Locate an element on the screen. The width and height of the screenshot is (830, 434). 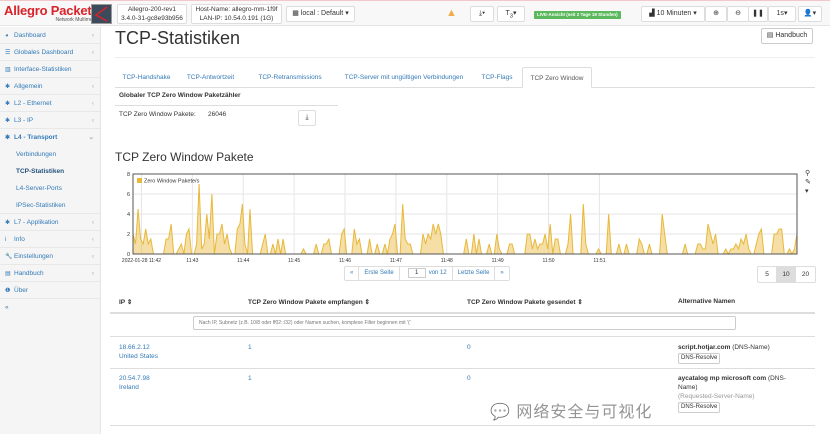
caret-down-icon: ▾ is located at coordinates (807, 191).